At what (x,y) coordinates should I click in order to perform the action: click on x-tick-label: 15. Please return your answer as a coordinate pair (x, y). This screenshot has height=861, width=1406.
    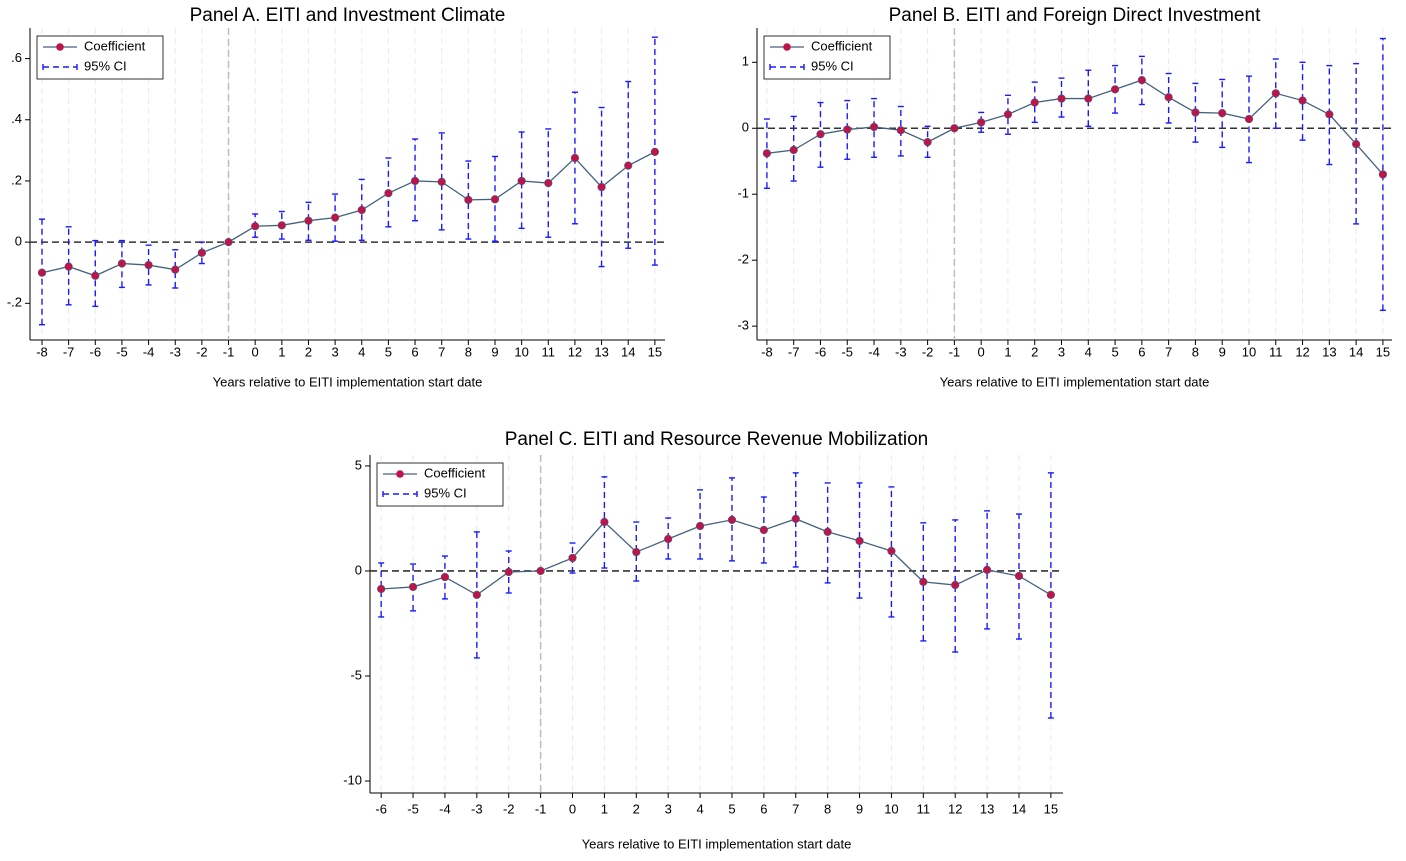
    Looking at the image, I should click on (1051, 808).